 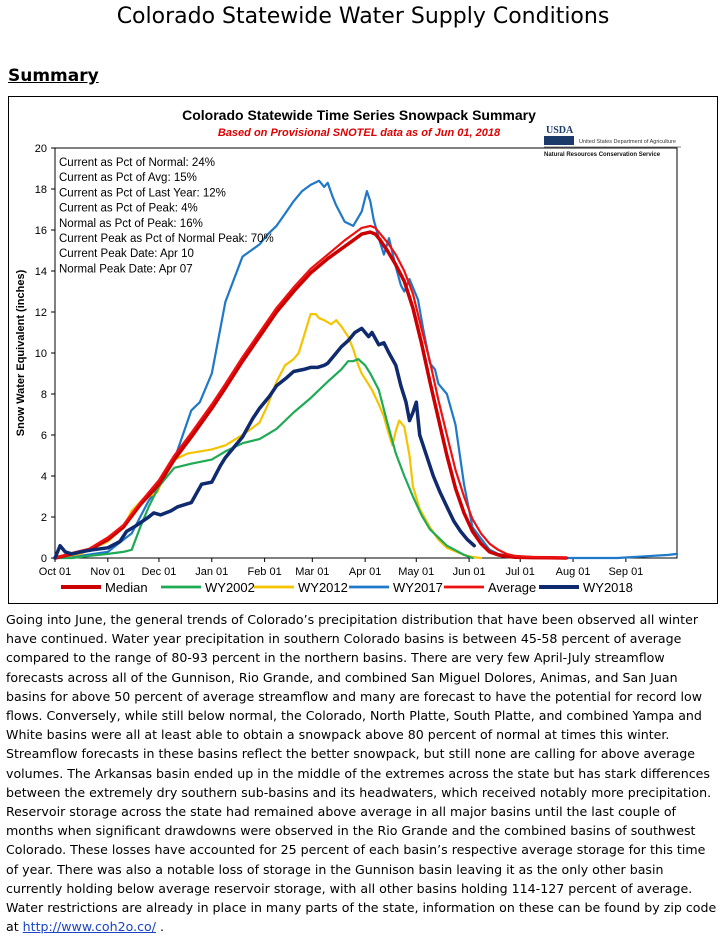 I want to click on logo-agency-text: United States Department of Agriculture, so click(x=627, y=142).